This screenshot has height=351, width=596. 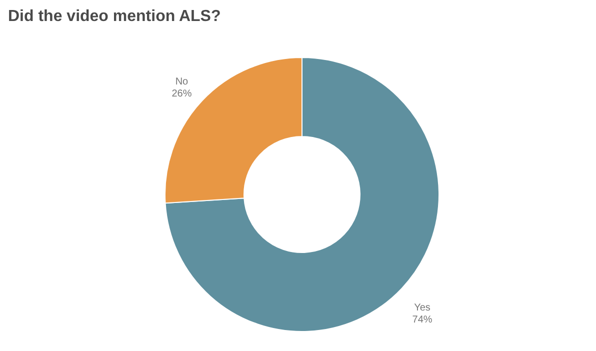 I want to click on slice-label: Yes, so click(x=422, y=308).